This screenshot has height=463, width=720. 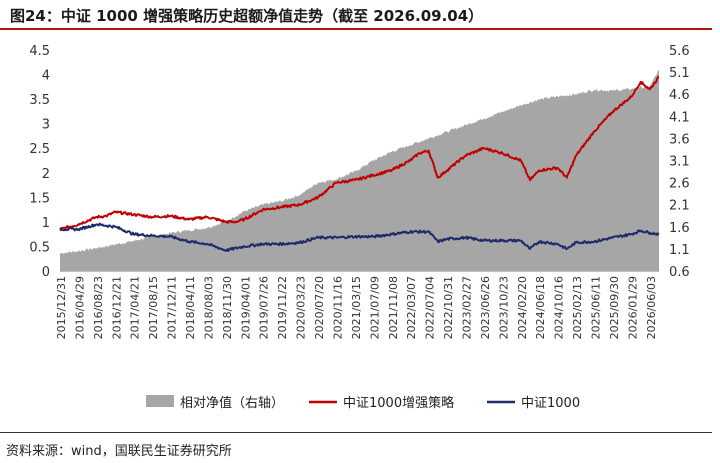 What do you see at coordinates (39, 247) in the screenshot?
I see `y-left-tick-label: 0.5` at bounding box center [39, 247].